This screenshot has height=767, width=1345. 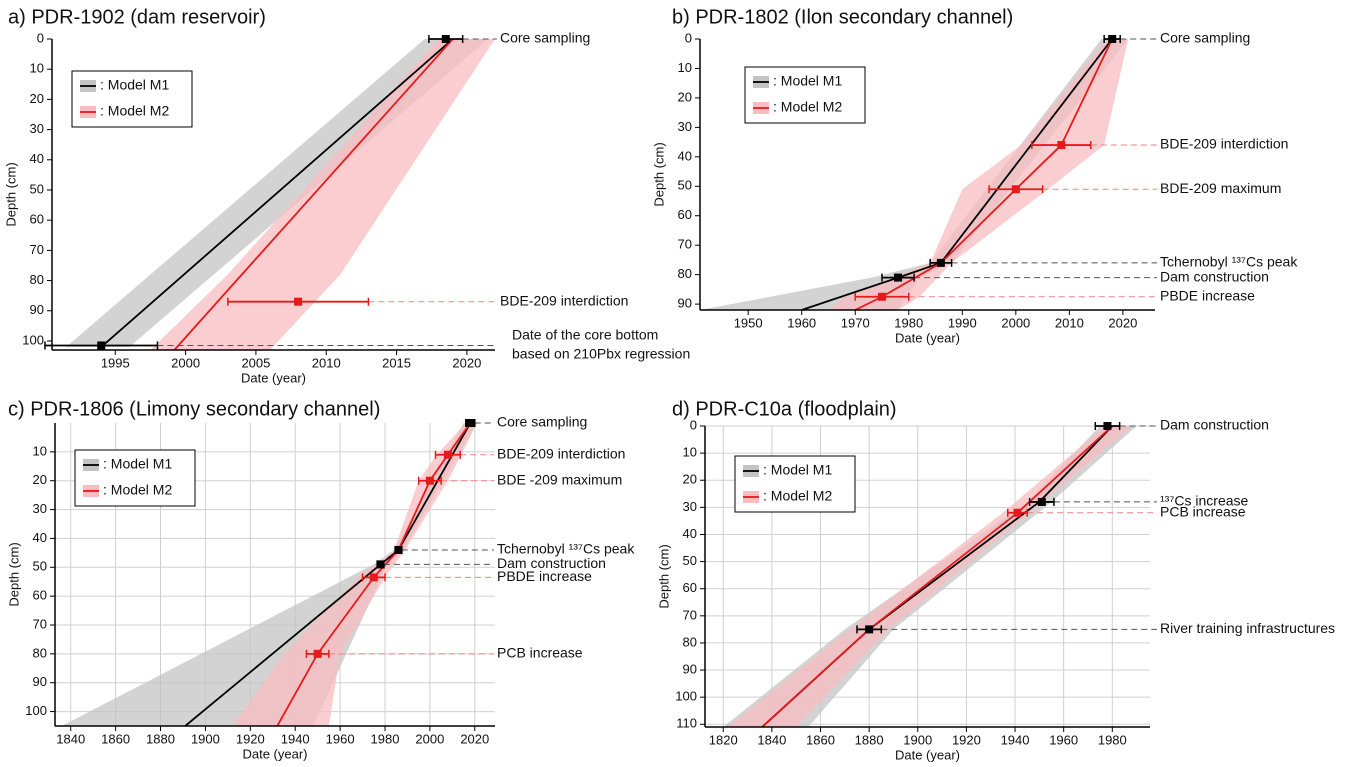 What do you see at coordinates (771, 739) in the screenshot?
I see `x-tick-label: 1840` at bounding box center [771, 739].